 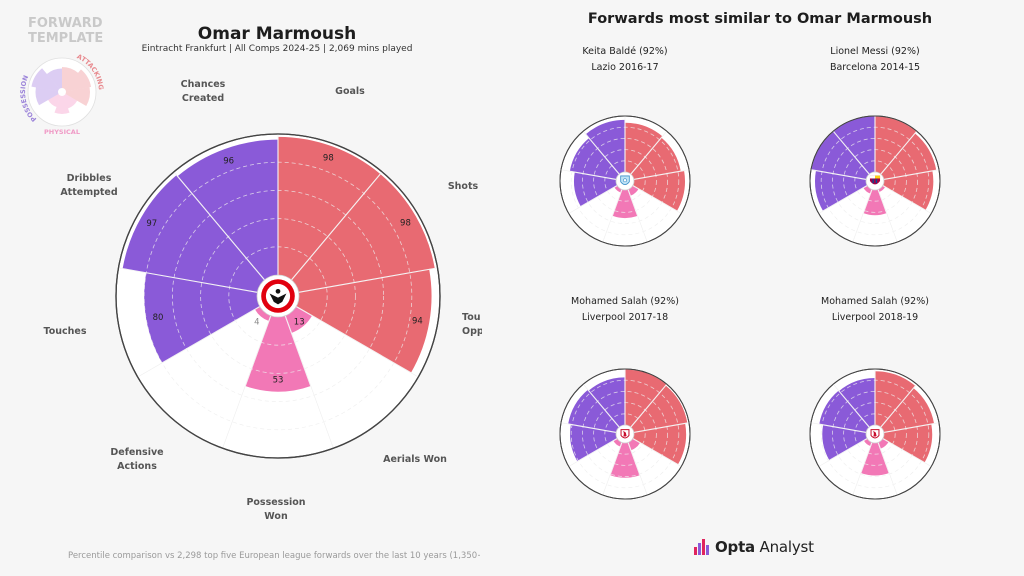 I want to click on label-touches: Touches, so click(x=65, y=331).